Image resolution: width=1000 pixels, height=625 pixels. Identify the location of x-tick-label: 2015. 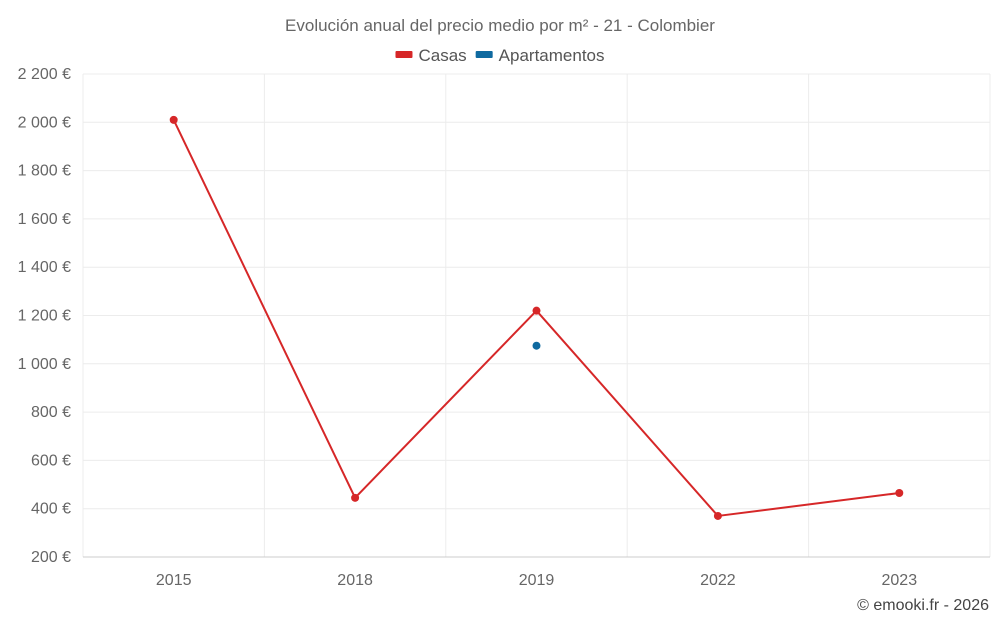
(174, 580).